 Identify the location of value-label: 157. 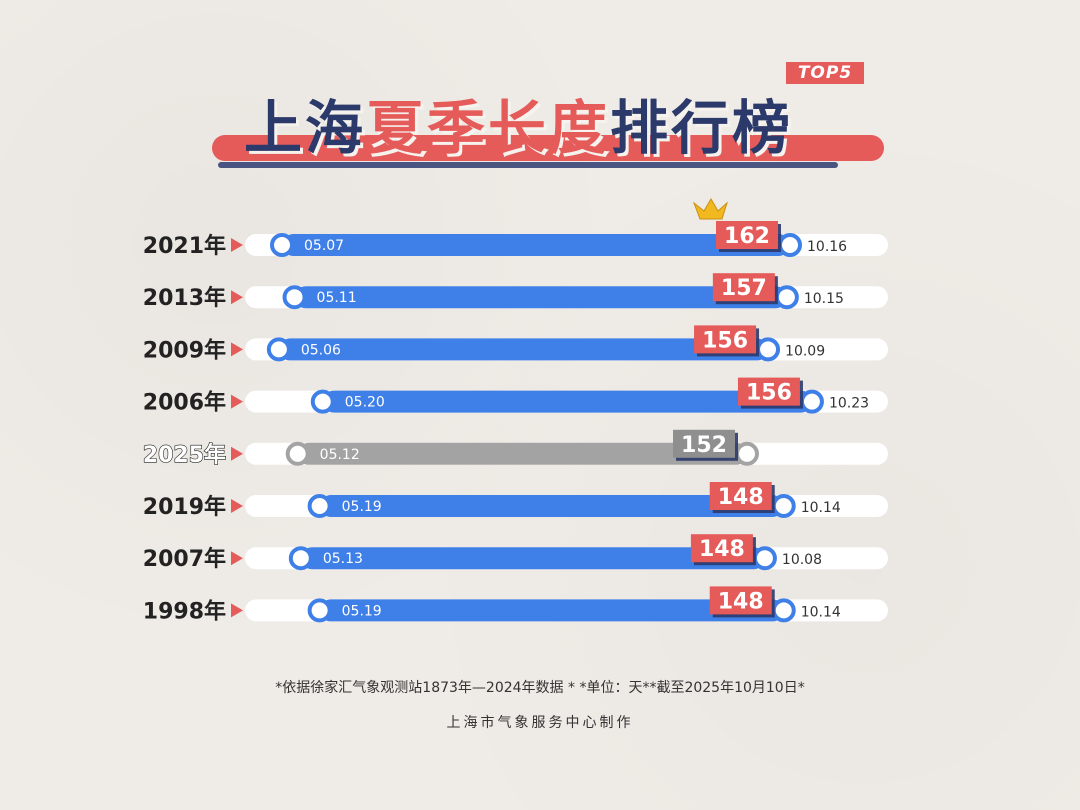
(744, 288).